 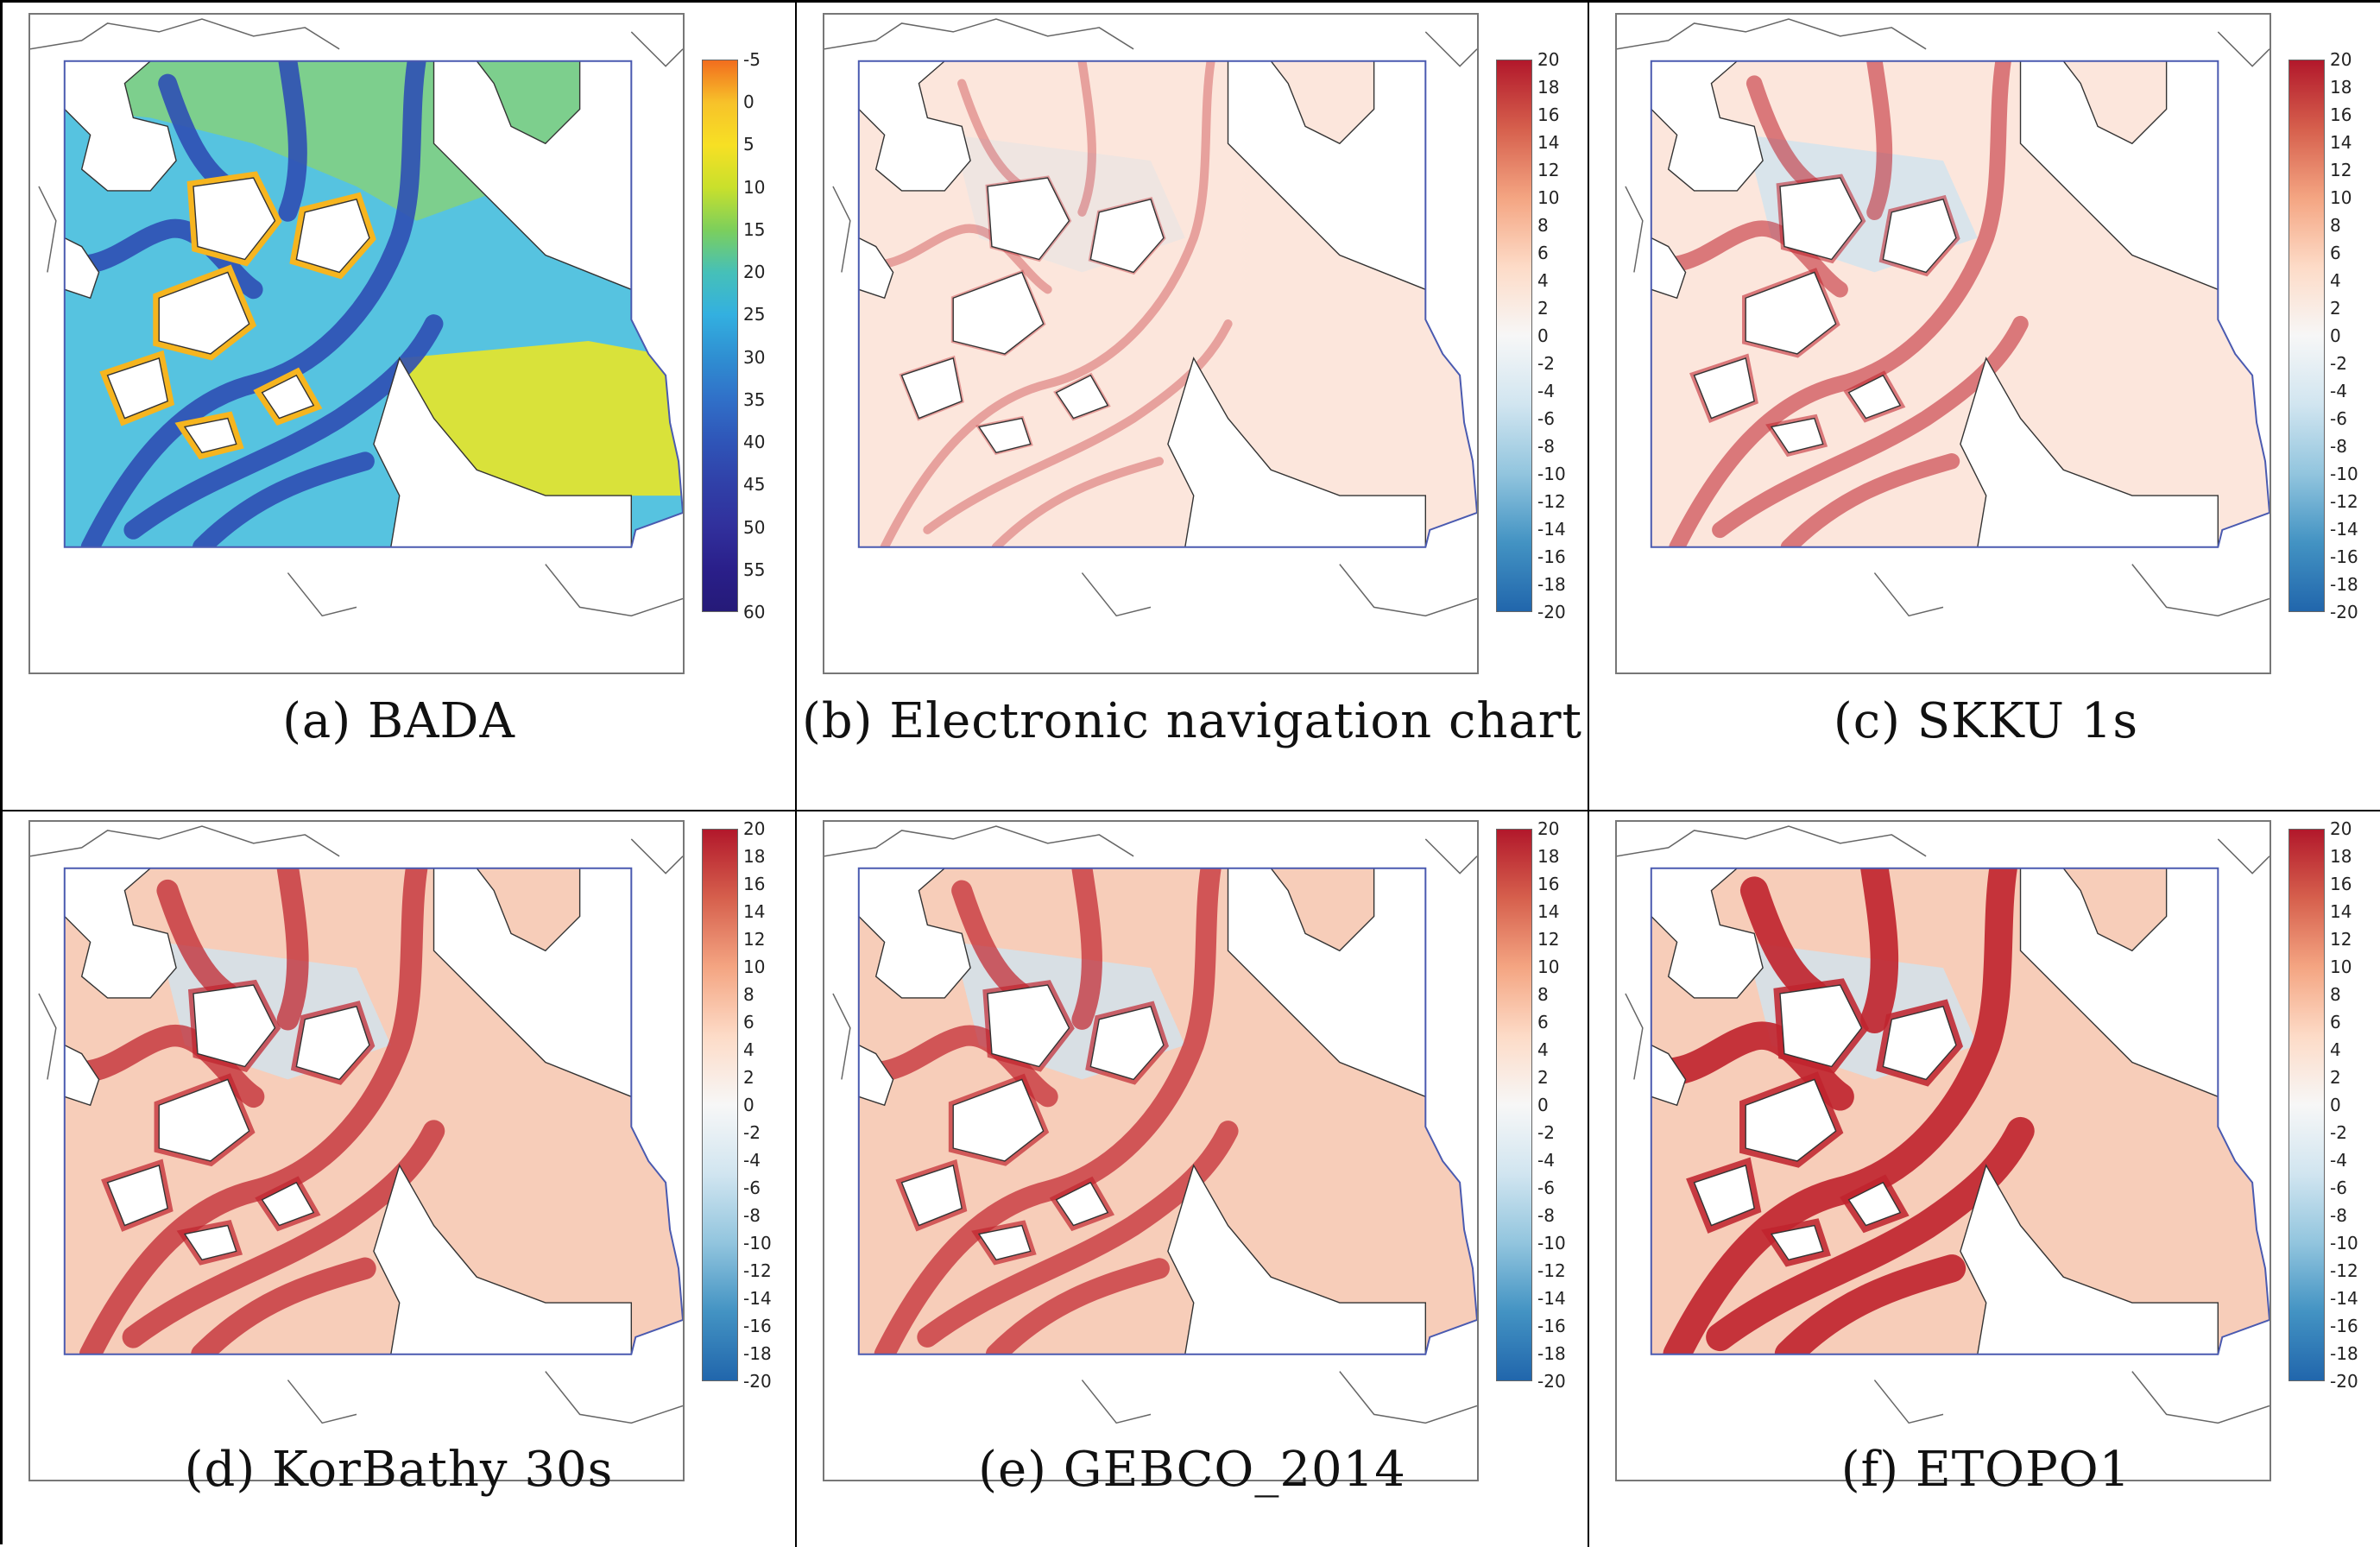 What do you see at coordinates (399, 721) in the screenshot?
I see `panel-caption-a: (a) BADA` at bounding box center [399, 721].